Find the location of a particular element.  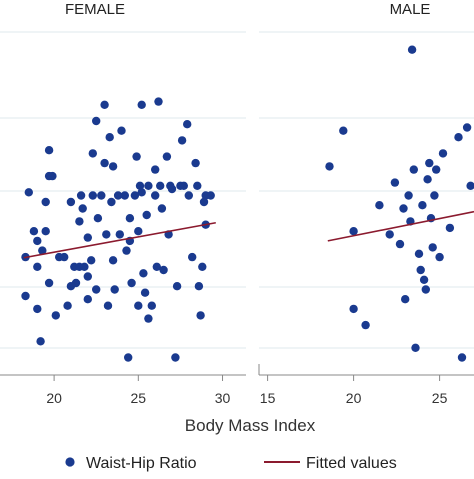

x-tick-label: 25 is located at coordinates (440, 398).